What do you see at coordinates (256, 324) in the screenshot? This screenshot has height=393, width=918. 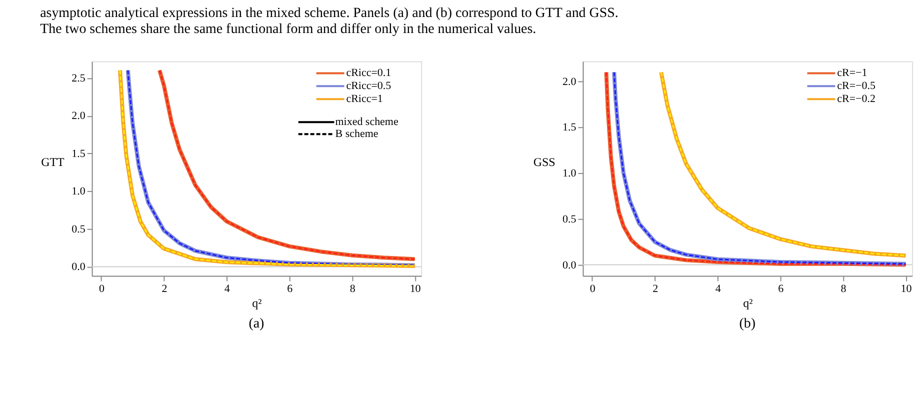 I see `text: (a)` at bounding box center [256, 324].